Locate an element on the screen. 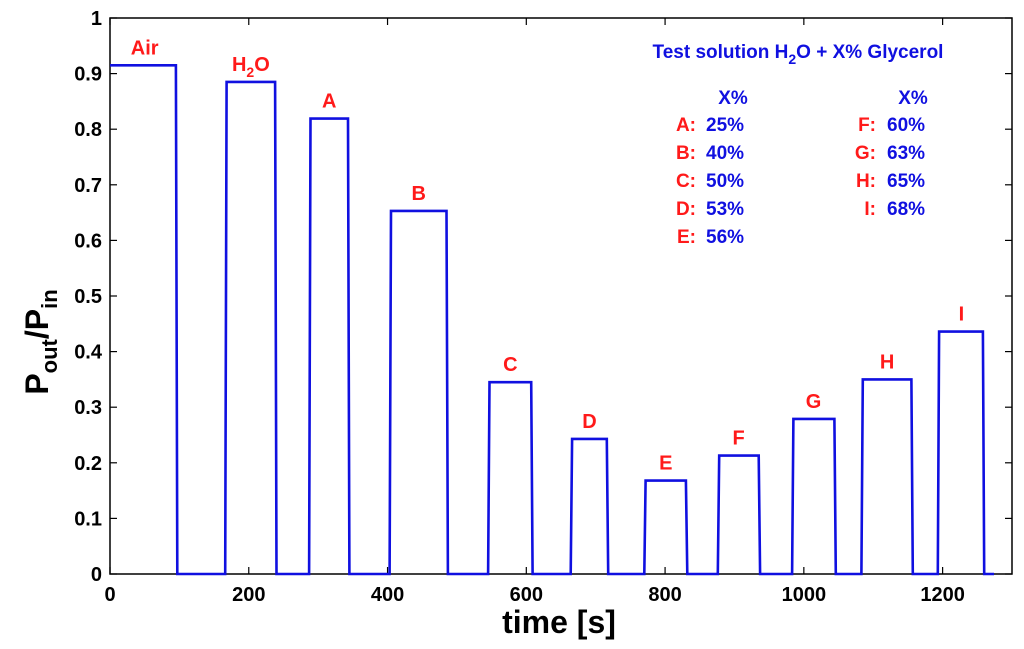 This screenshot has height=649, width=1024. legend-row-value: 60% is located at coordinates (906, 125).